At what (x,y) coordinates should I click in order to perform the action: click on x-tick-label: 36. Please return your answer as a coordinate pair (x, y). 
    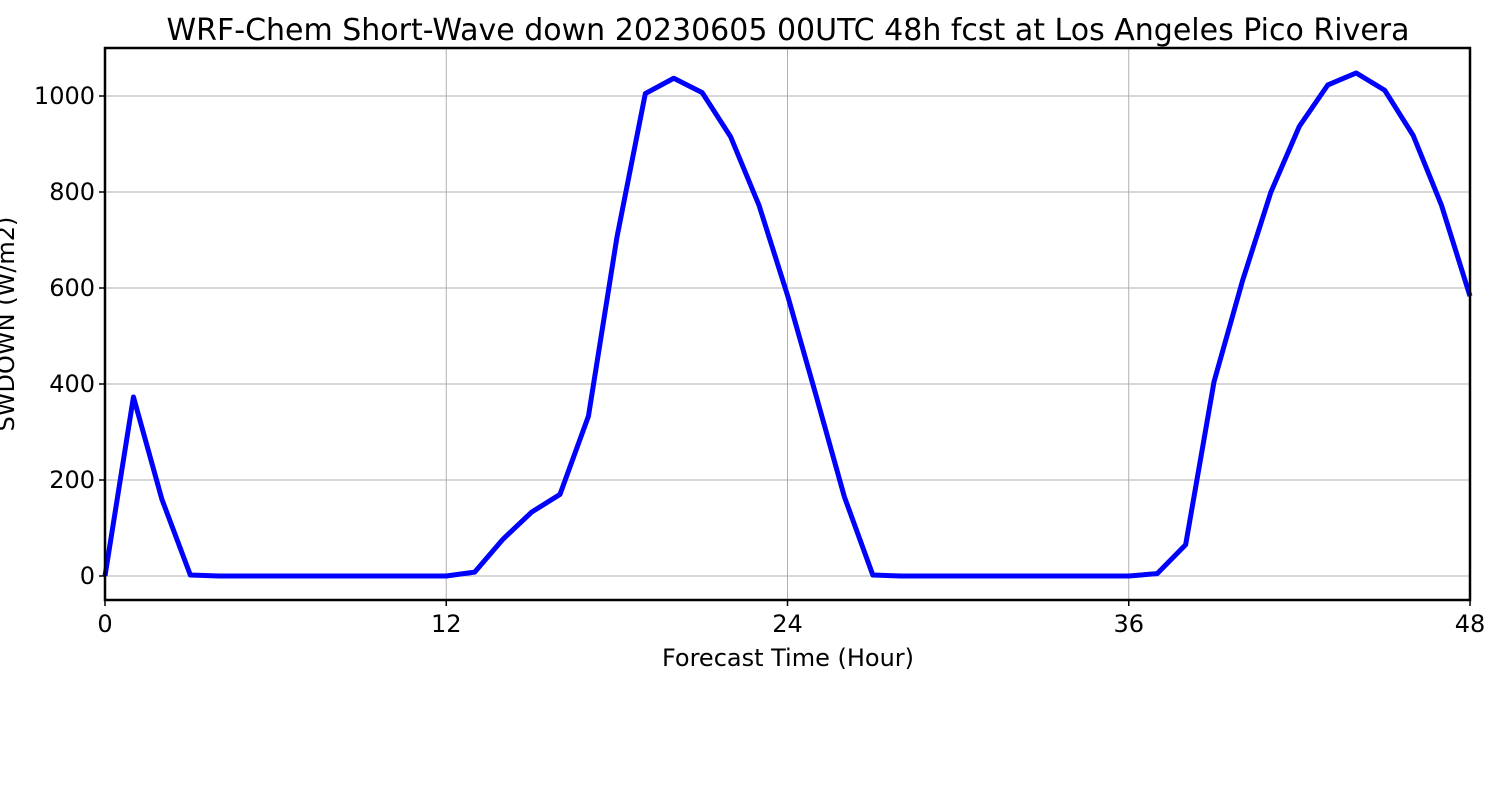
    Looking at the image, I should click on (1128, 624).